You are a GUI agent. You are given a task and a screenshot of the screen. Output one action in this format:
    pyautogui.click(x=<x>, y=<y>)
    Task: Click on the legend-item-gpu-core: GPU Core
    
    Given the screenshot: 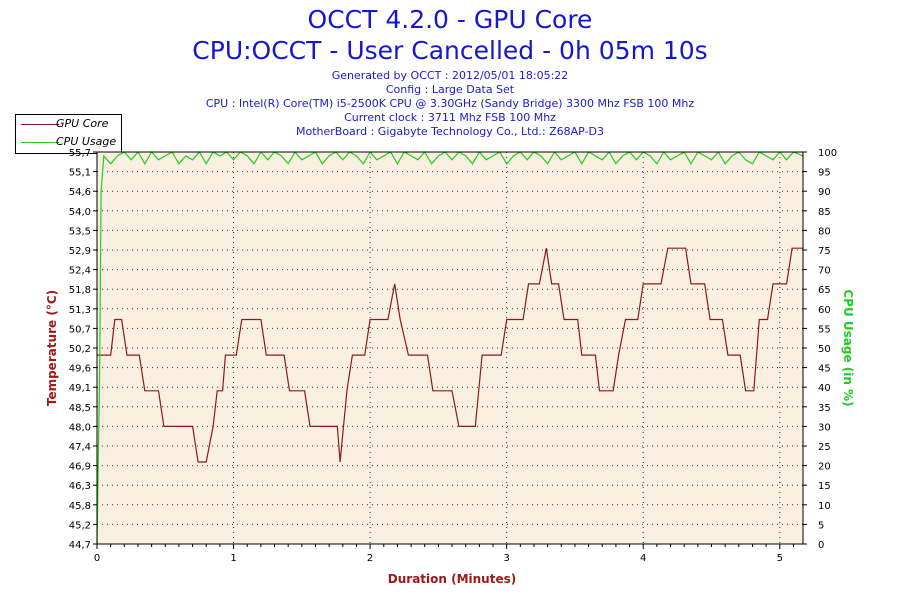 What is the action you would take?
    pyautogui.click(x=68, y=124)
    